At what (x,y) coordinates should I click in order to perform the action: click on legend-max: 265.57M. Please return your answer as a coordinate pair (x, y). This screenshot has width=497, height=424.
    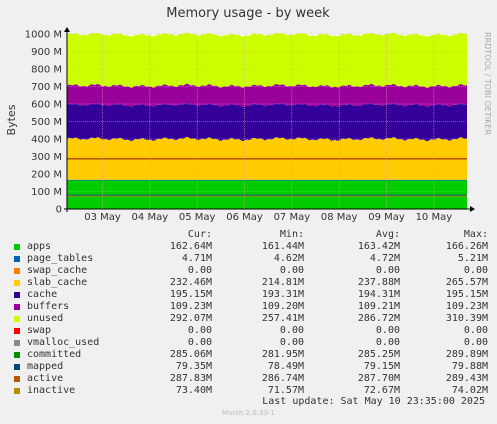
    Looking at the image, I should click on (466, 282).